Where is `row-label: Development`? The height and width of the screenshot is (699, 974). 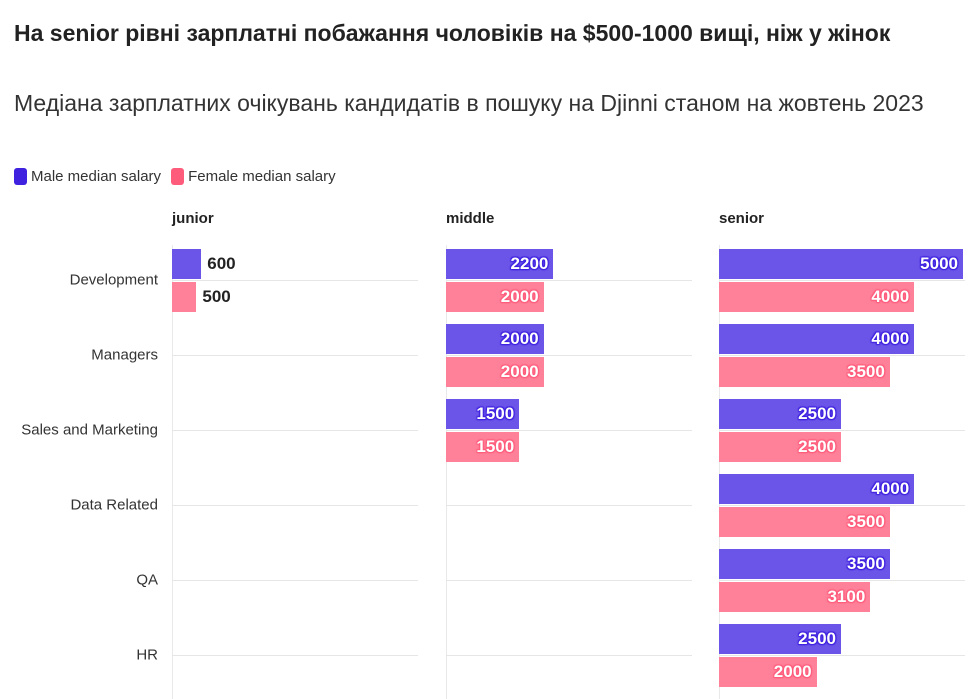 row-label: Development is located at coordinates (113, 280).